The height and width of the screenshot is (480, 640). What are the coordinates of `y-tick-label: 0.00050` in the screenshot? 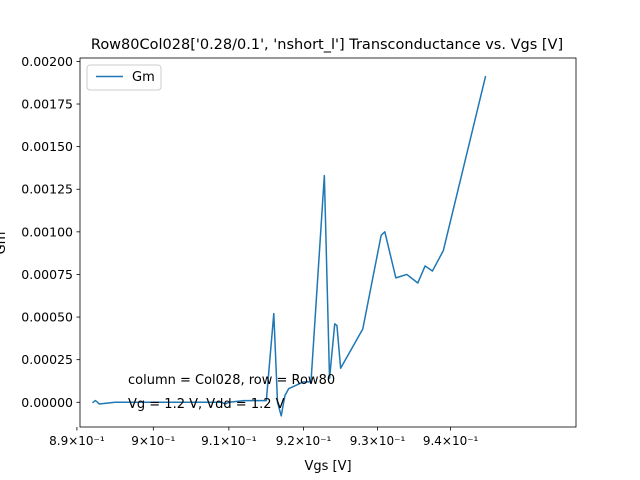 It's located at (47, 317).